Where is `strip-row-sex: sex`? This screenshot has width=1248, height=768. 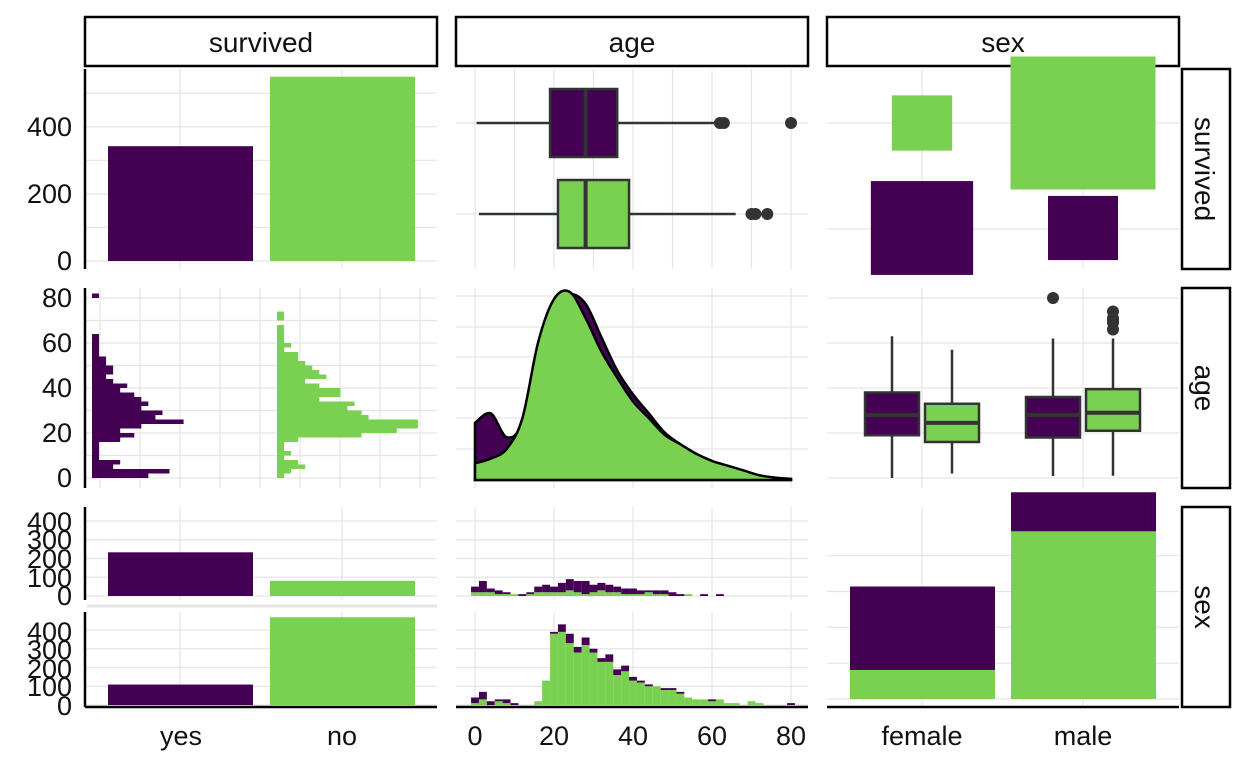 strip-row-sex: sex is located at coordinates (1206, 607).